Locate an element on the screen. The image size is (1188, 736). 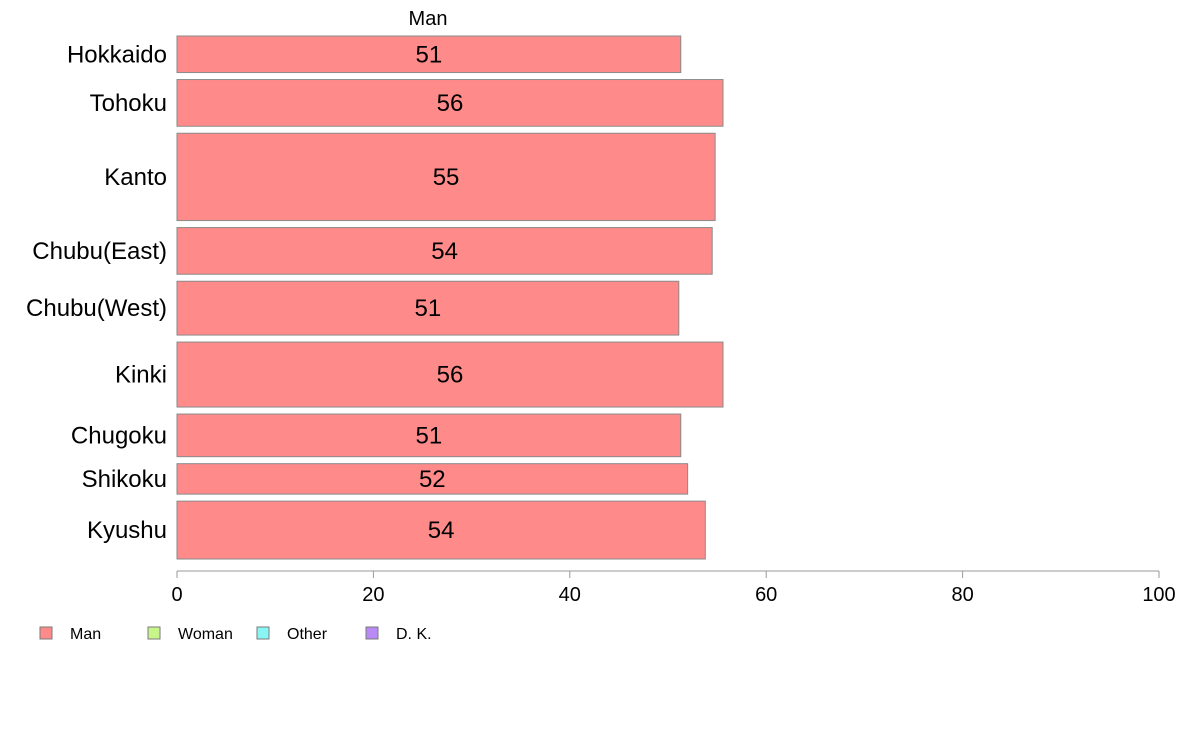
legend-label-other: Other is located at coordinates (307, 634).